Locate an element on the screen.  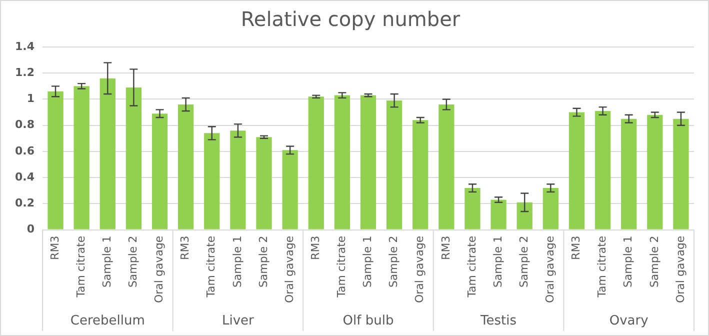
y-tick-label: 0.6 is located at coordinates (24, 151).